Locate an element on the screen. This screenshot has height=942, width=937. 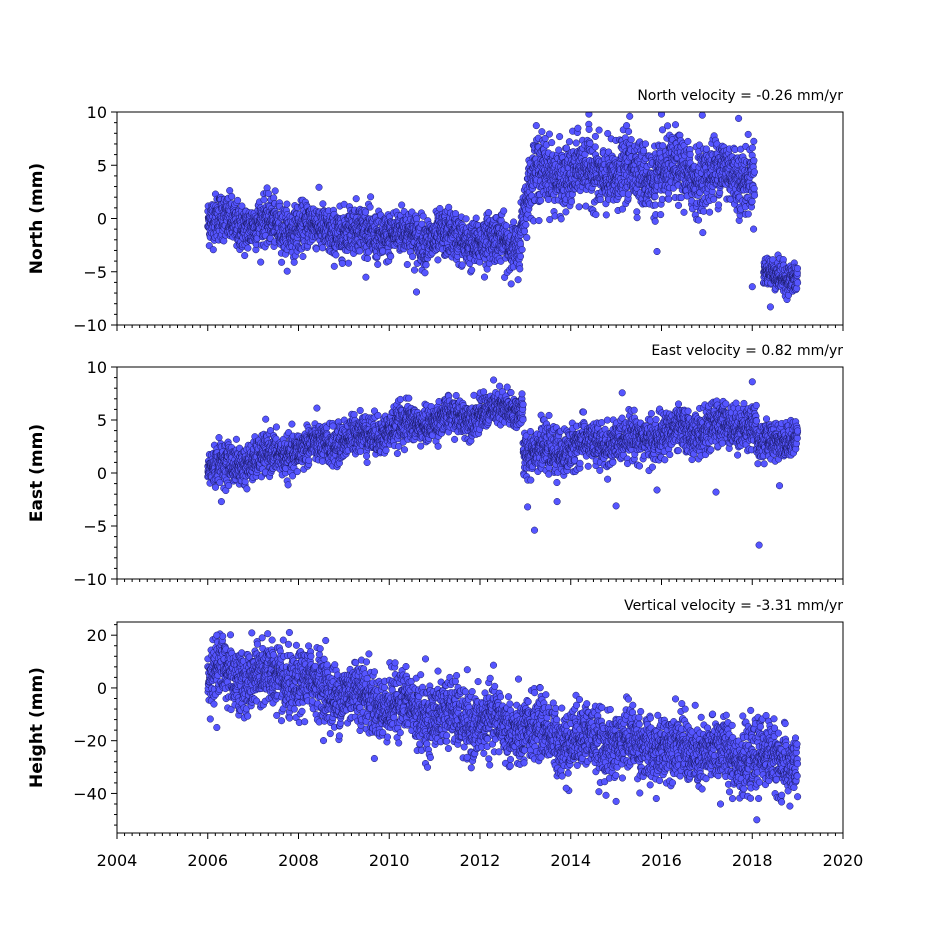
y-tick-label: −10 is located at coordinates (90, 325).